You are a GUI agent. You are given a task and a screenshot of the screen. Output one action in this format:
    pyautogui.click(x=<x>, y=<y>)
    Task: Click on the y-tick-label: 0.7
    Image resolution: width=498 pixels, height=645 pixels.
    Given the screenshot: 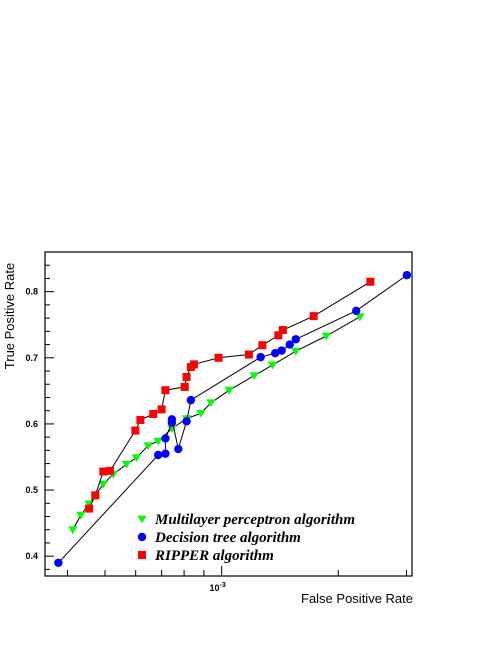 What is the action you would take?
    pyautogui.click(x=31, y=358)
    